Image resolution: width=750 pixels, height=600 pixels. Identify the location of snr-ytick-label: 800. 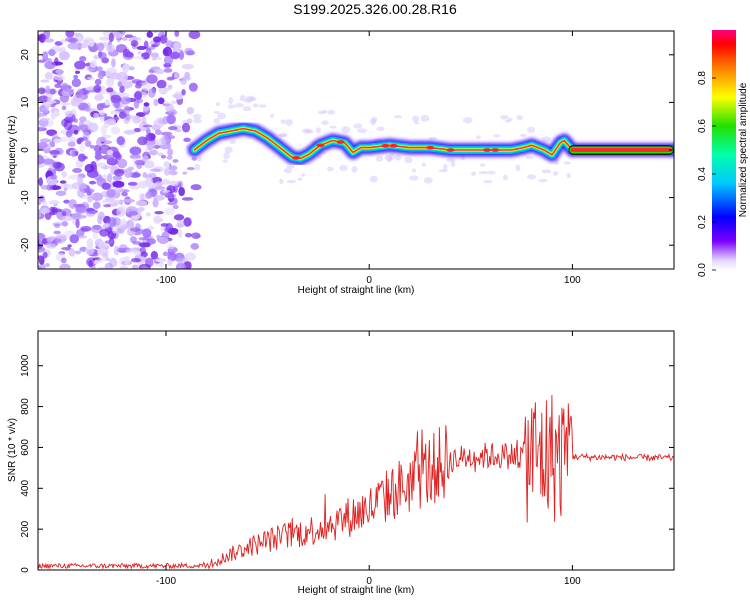
(25, 406).